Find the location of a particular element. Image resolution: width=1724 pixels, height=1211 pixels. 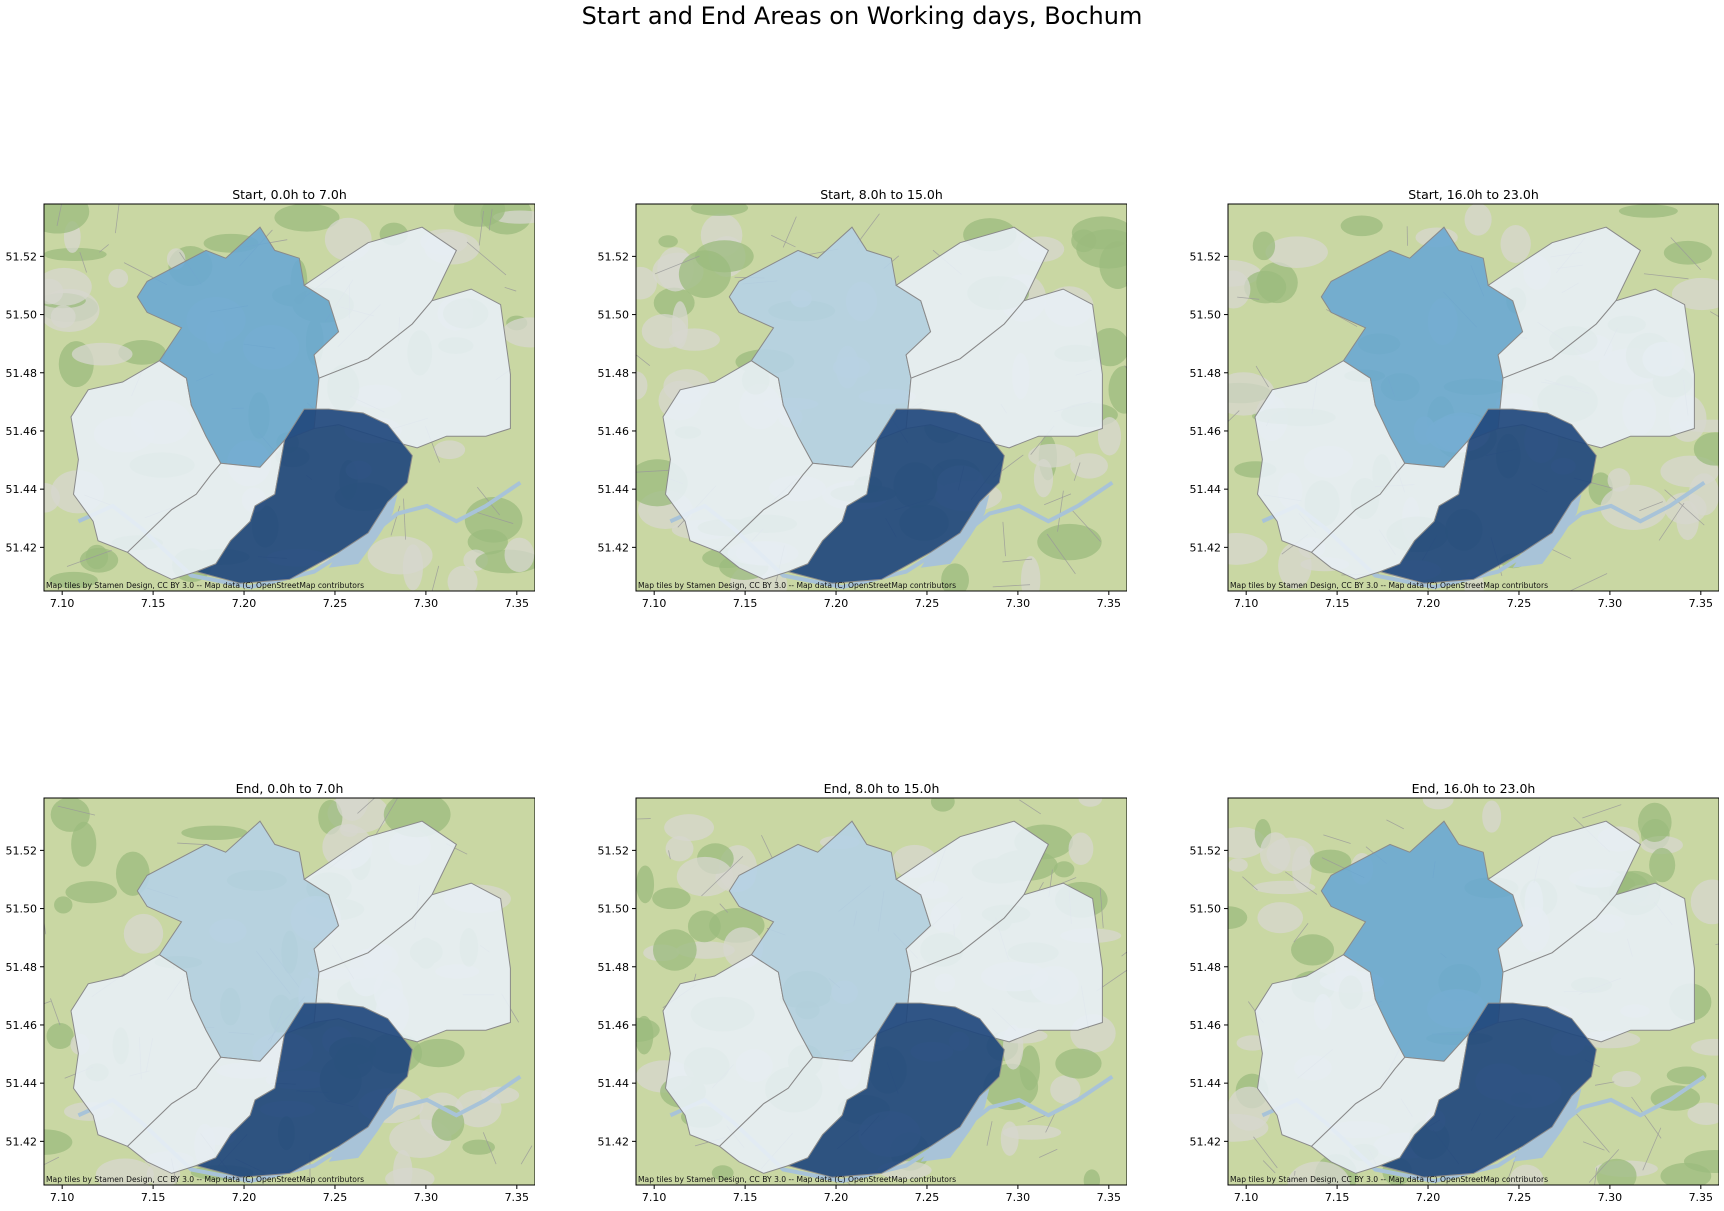

basemap-road is located at coordinates (750, 199).